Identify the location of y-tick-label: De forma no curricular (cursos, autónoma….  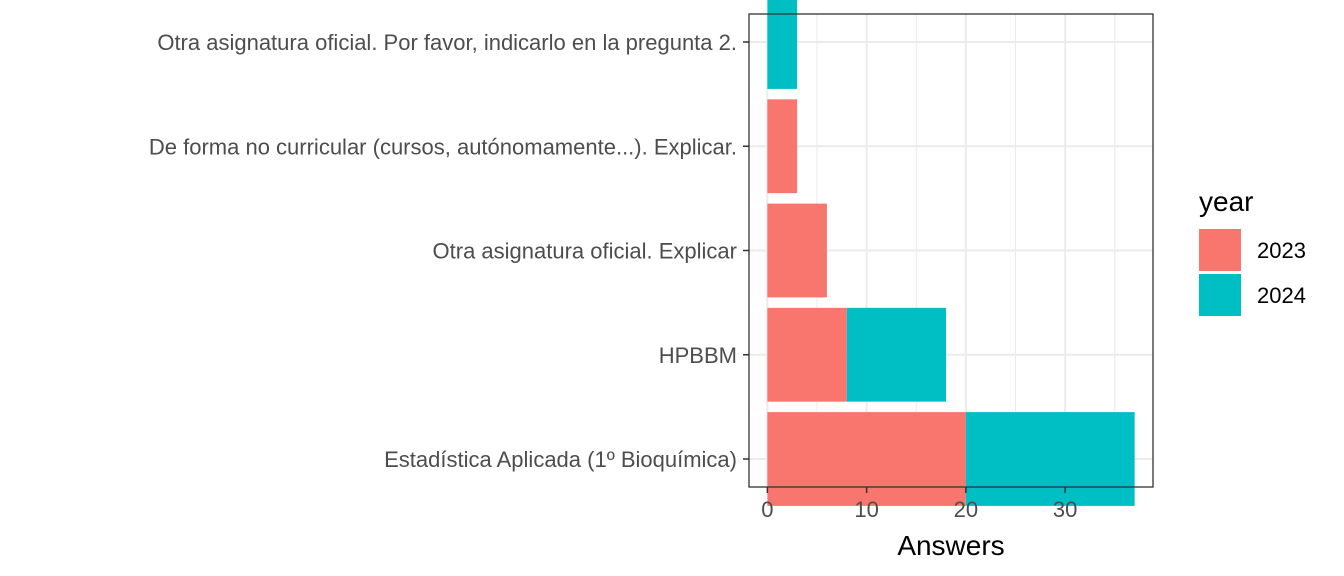
(443, 146).